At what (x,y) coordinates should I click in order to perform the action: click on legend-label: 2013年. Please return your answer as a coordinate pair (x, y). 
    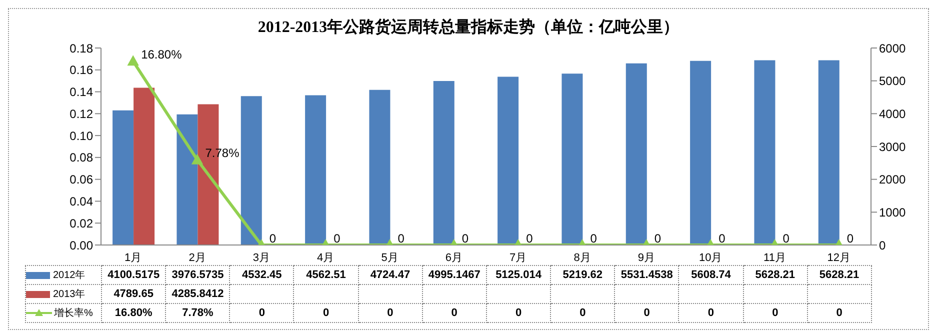
    Looking at the image, I should click on (64, 294).